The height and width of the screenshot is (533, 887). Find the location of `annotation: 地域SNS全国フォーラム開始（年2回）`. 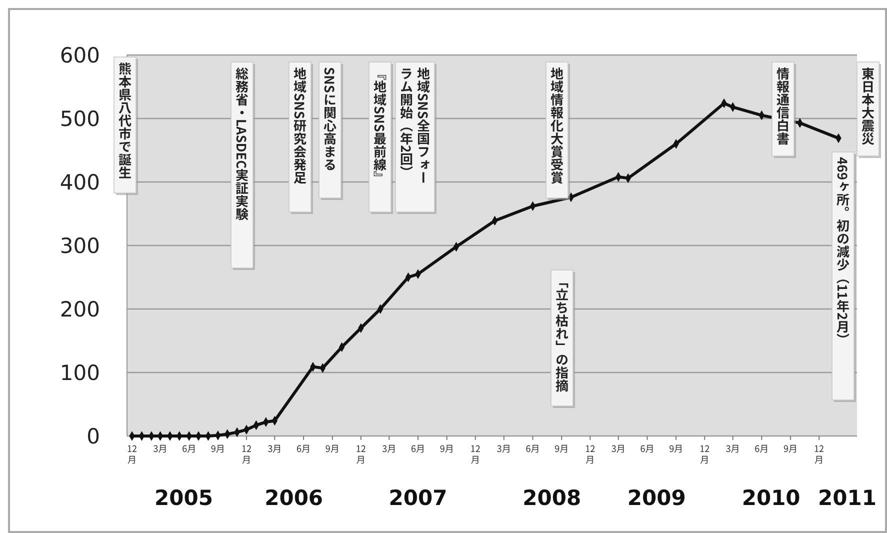

annotation: 地域SNS全国フォーラム開始（年2回） is located at coordinates (415, 125).